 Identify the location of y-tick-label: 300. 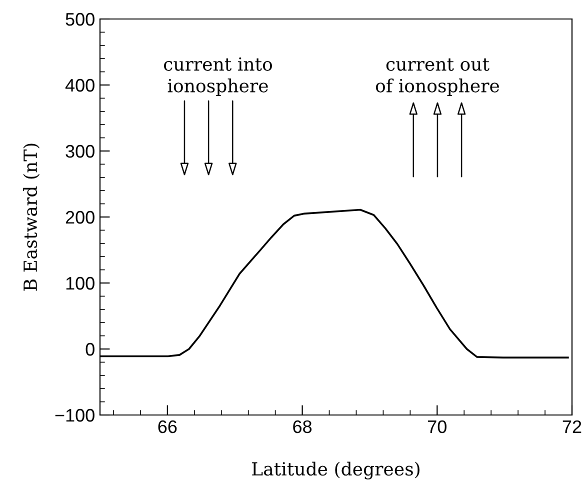
(80, 151).